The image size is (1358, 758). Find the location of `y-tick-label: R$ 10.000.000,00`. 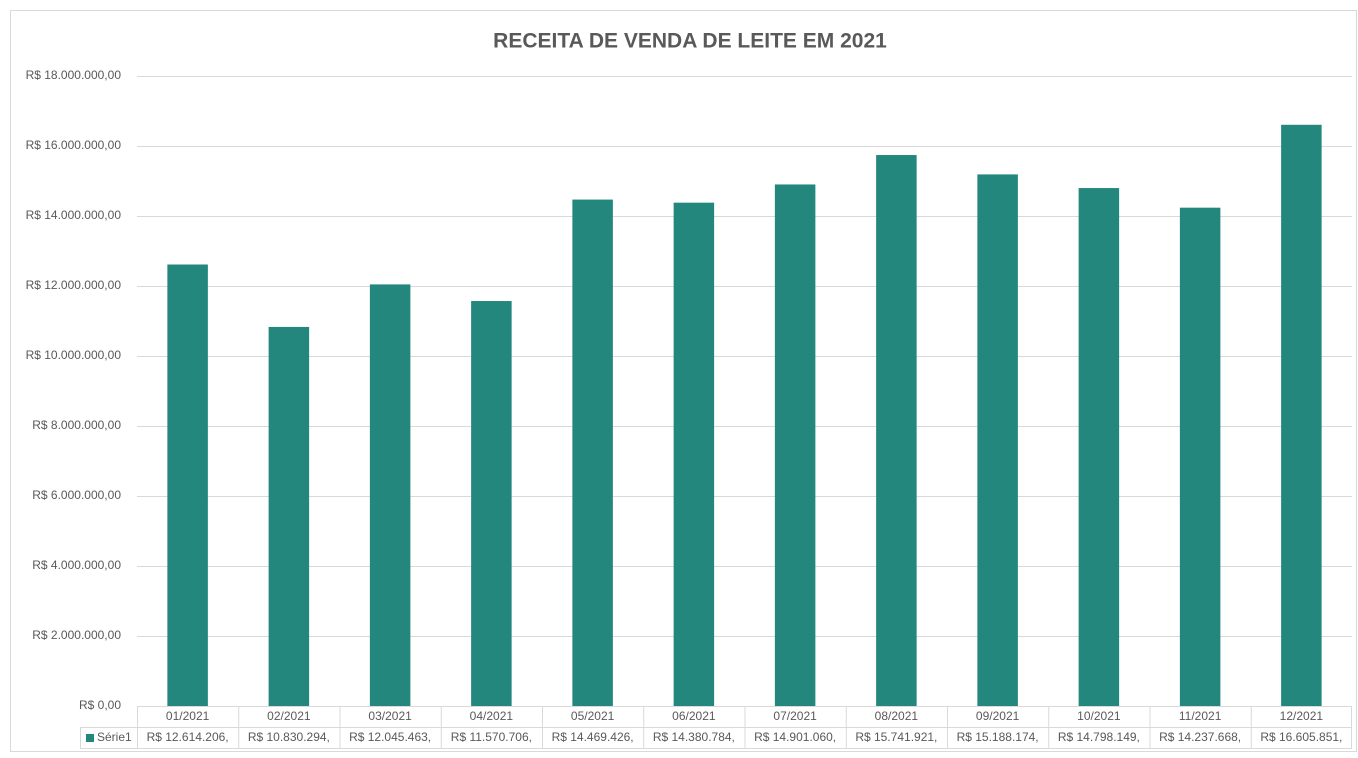

y-tick-label: R$ 10.000.000,00 is located at coordinates (74, 355).